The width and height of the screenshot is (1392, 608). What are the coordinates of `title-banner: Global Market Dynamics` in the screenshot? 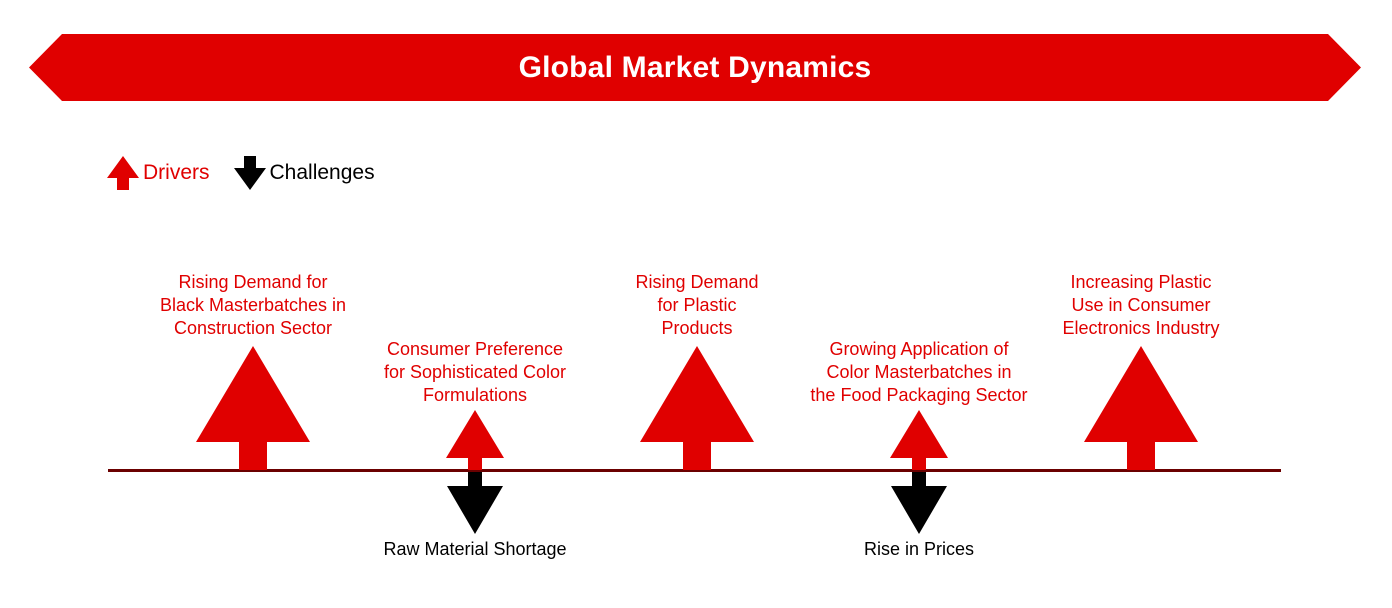 It's located at (695, 67).